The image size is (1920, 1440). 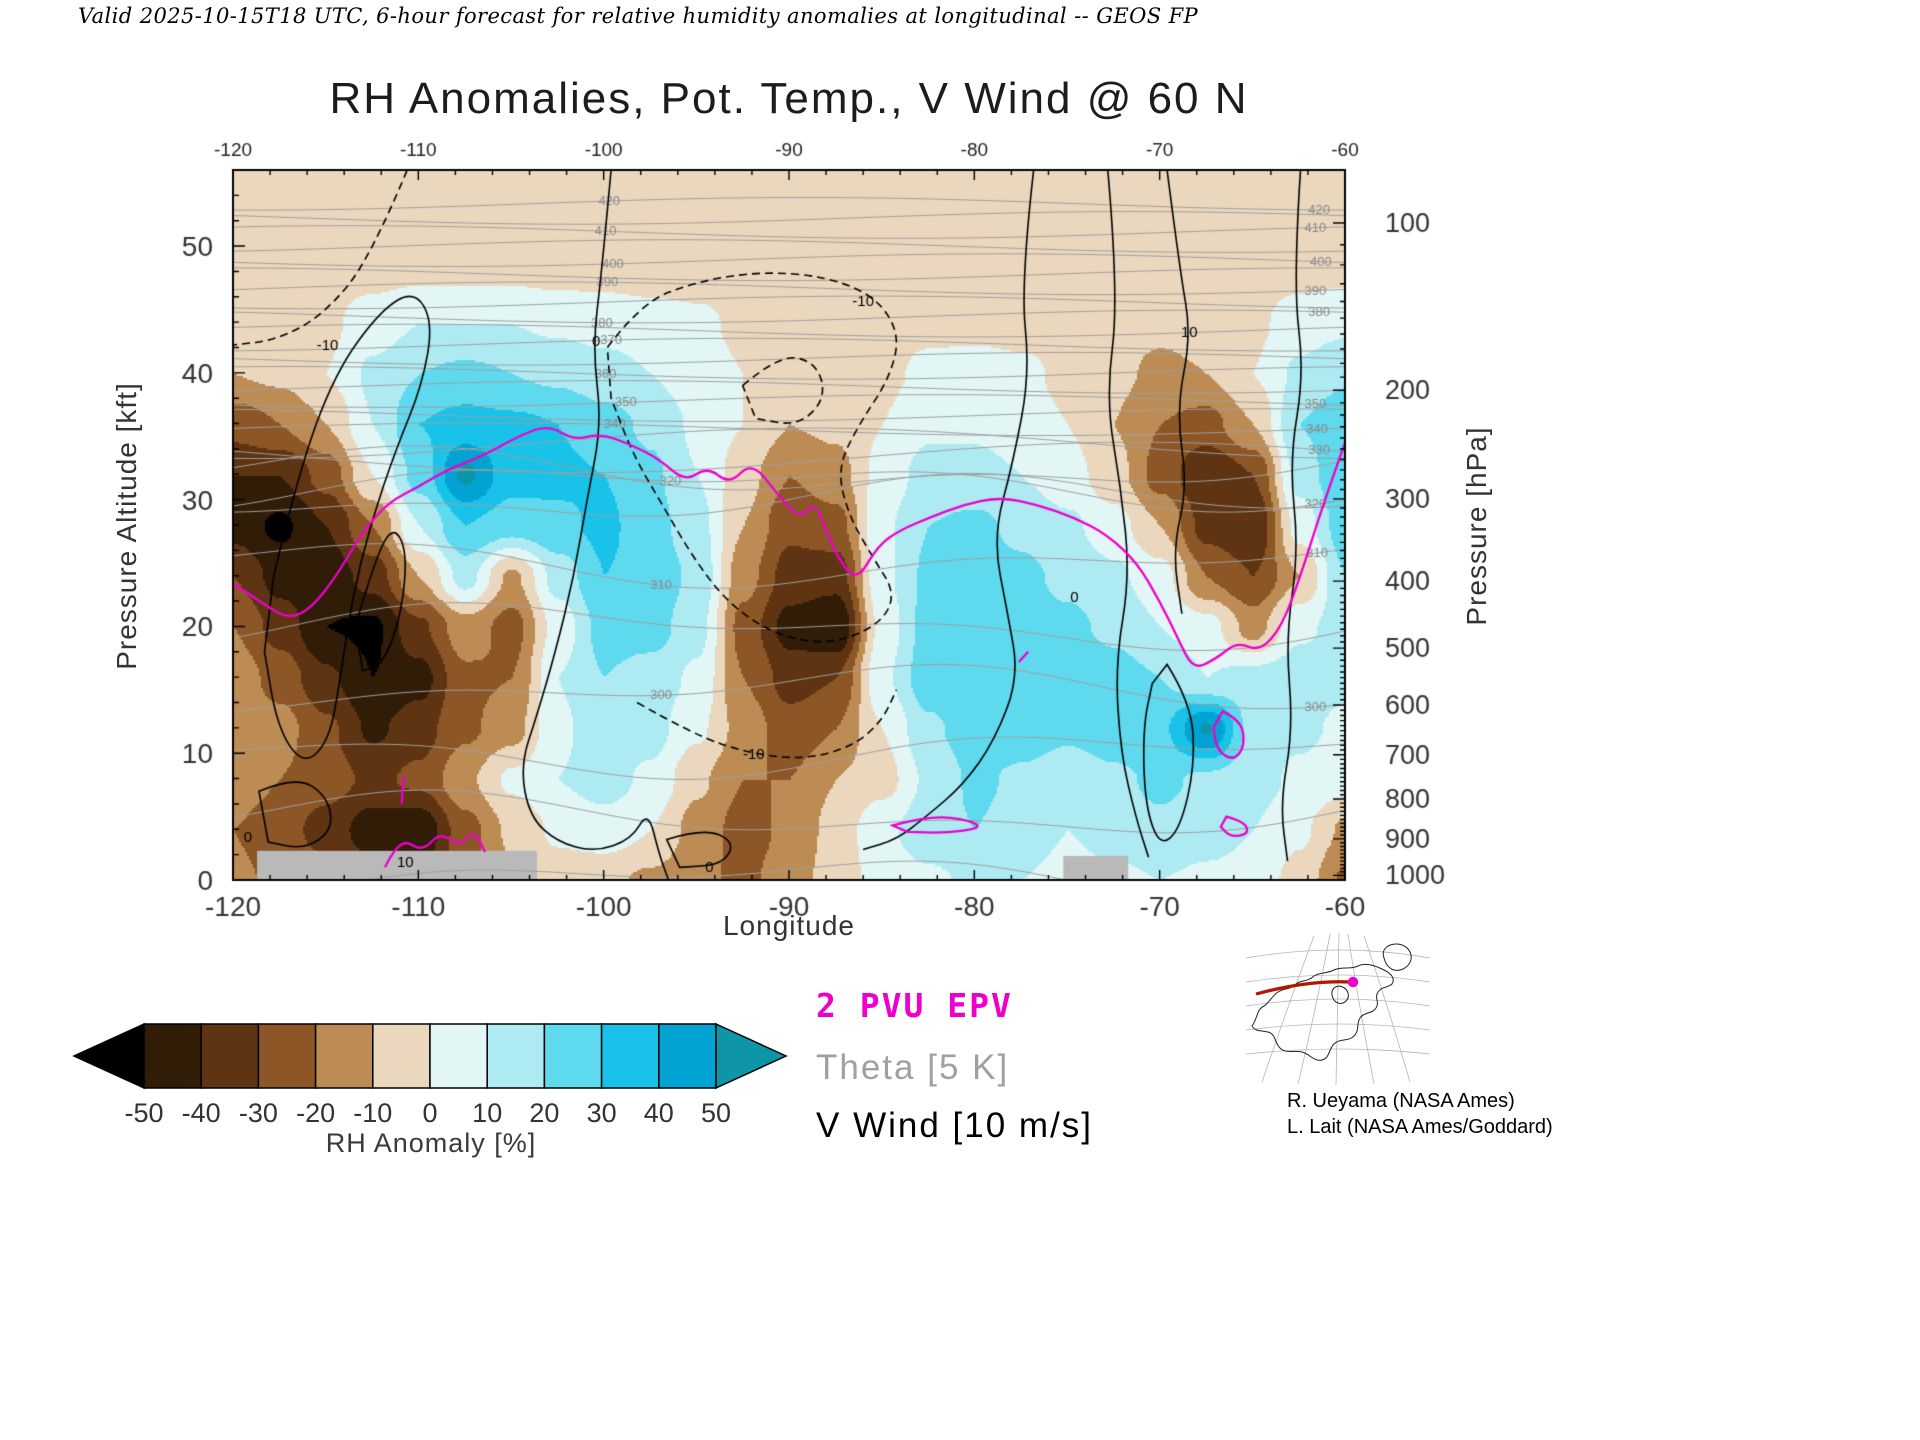 I want to click on colorbar-scale: -50 -40 -30 -20 -10 0 10 20 30 40 50, so click(x=430, y=1075).